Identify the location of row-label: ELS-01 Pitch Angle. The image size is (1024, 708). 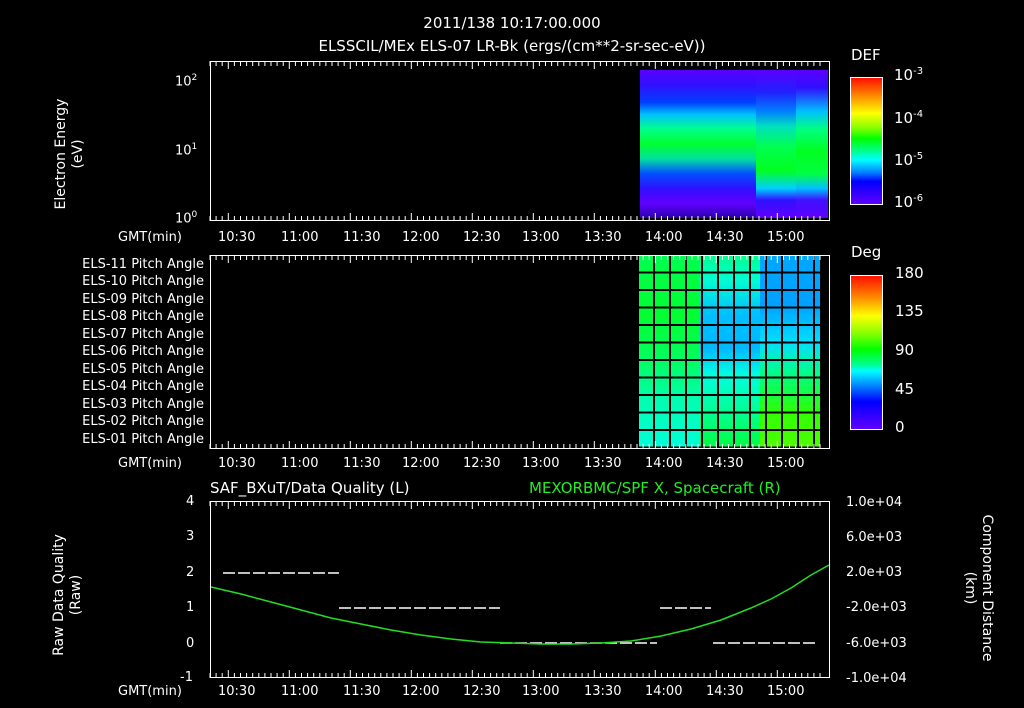
(143, 439).